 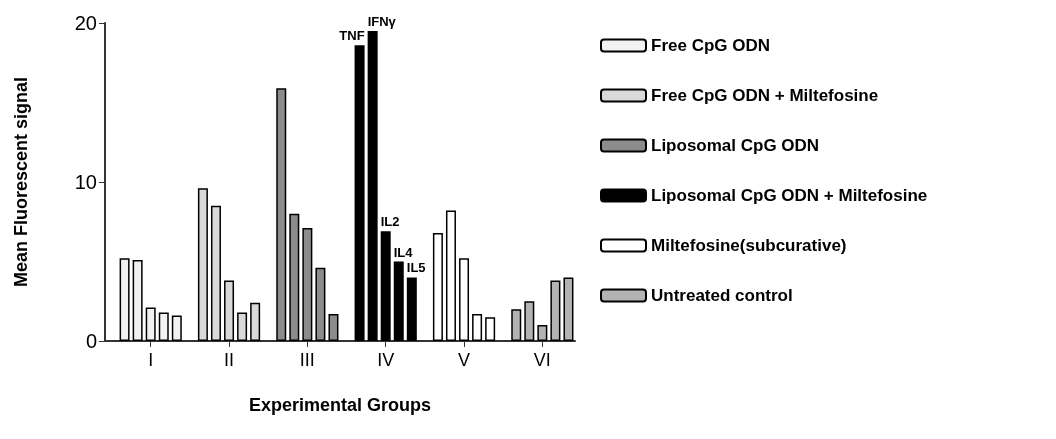 What do you see at coordinates (340, 405) in the screenshot?
I see `x-axis-title: Experimental Groups` at bounding box center [340, 405].